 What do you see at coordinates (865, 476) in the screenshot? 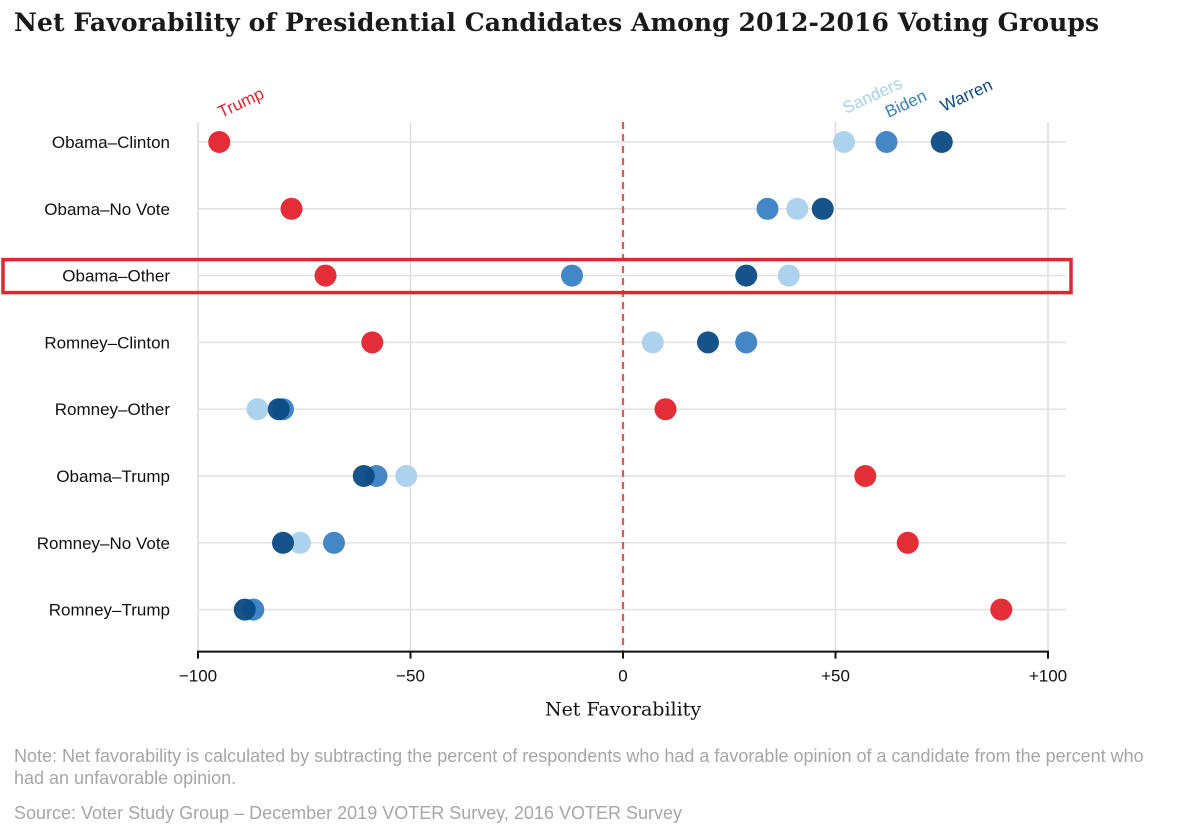
I see `point-trump-obama-trump` at bounding box center [865, 476].